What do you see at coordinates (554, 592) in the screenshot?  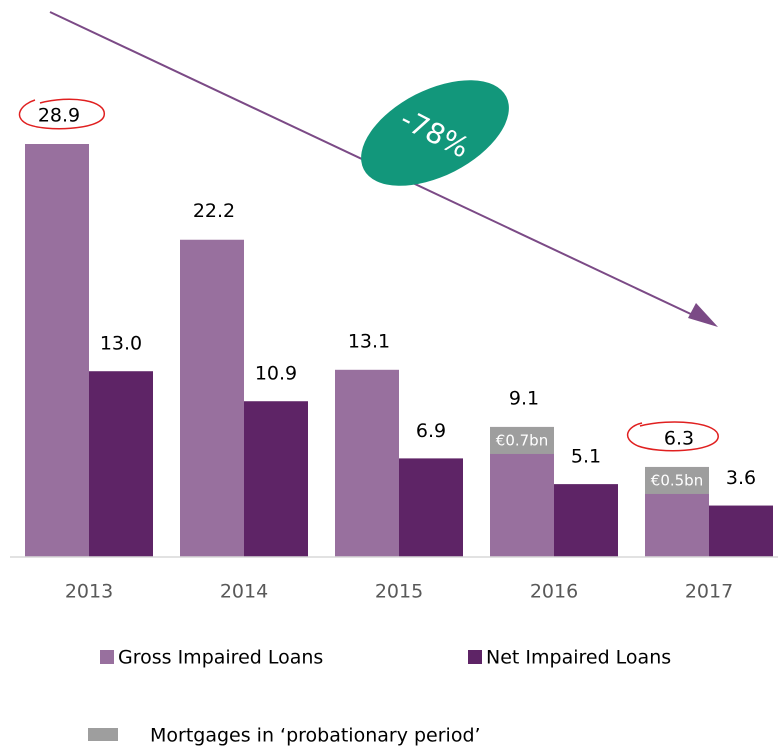 I see `x-tick-label: 2016` at bounding box center [554, 592].